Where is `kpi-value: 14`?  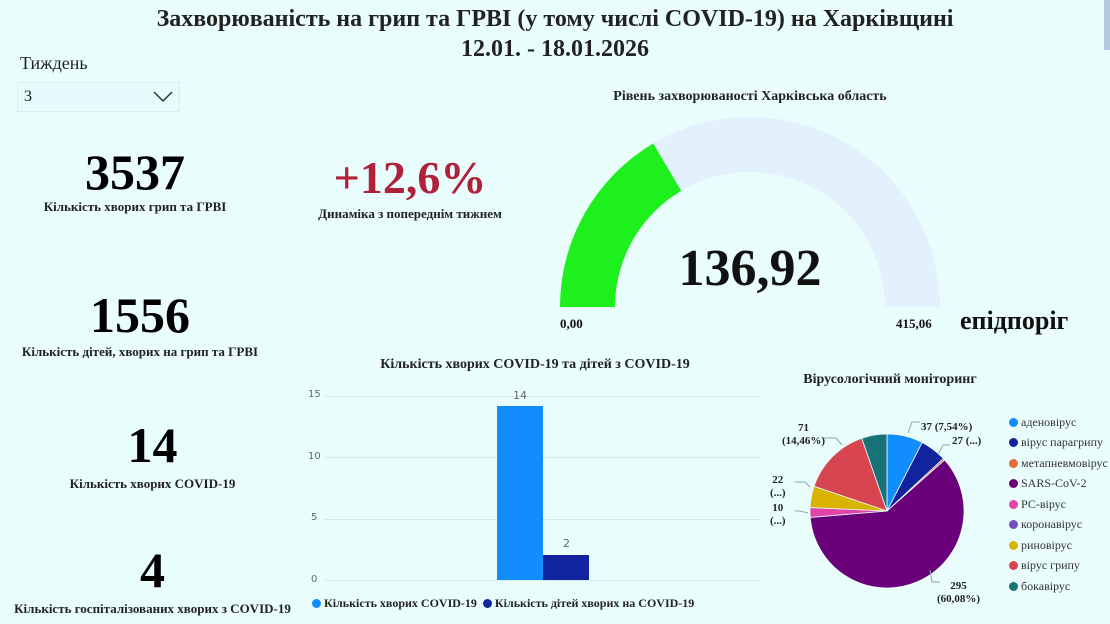 kpi-value: 14 is located at coordinates (152, 445).